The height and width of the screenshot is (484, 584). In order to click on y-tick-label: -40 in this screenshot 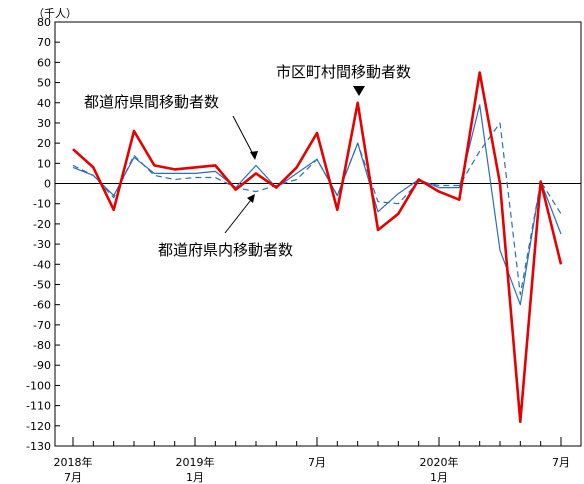, I will do `click(42, 264)`.